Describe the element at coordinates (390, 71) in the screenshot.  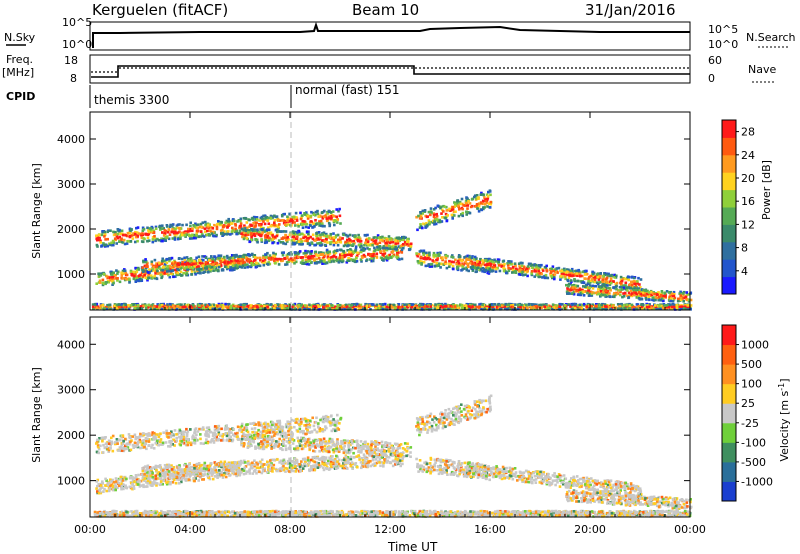
I see `freq-line` at that location.